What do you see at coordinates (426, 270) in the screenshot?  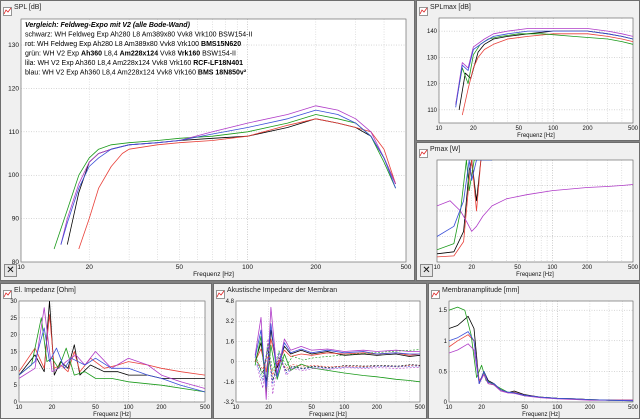 I see `pmax-close-button: ✕` at bounding box center [426, 270].